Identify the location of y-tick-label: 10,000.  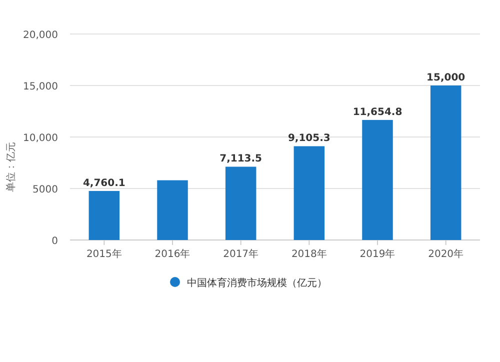
(40, 138).